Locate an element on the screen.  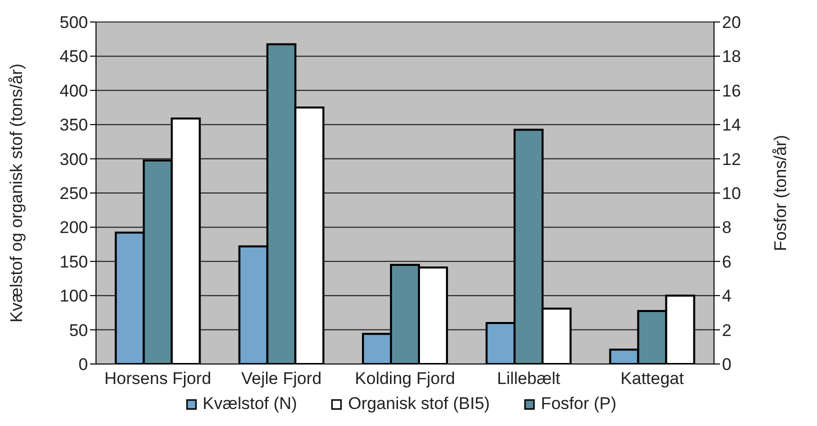
legend-label: Fosfor (P) is located at coordinates (578, 404).